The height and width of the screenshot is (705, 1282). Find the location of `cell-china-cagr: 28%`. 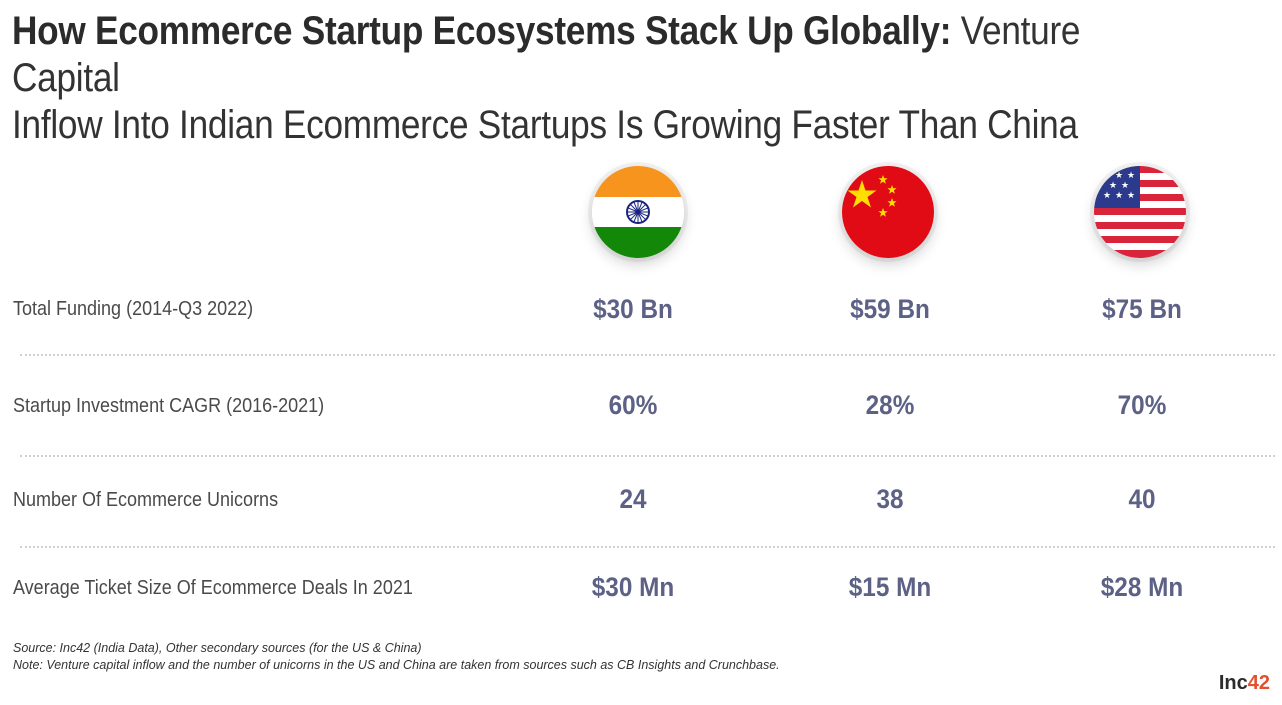

cell-china-cagr: 28% is located at coordinates (890, 405).